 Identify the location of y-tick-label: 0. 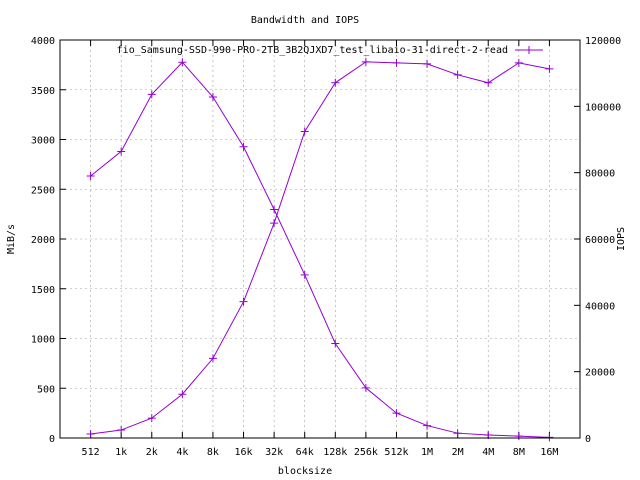
(52, 439).